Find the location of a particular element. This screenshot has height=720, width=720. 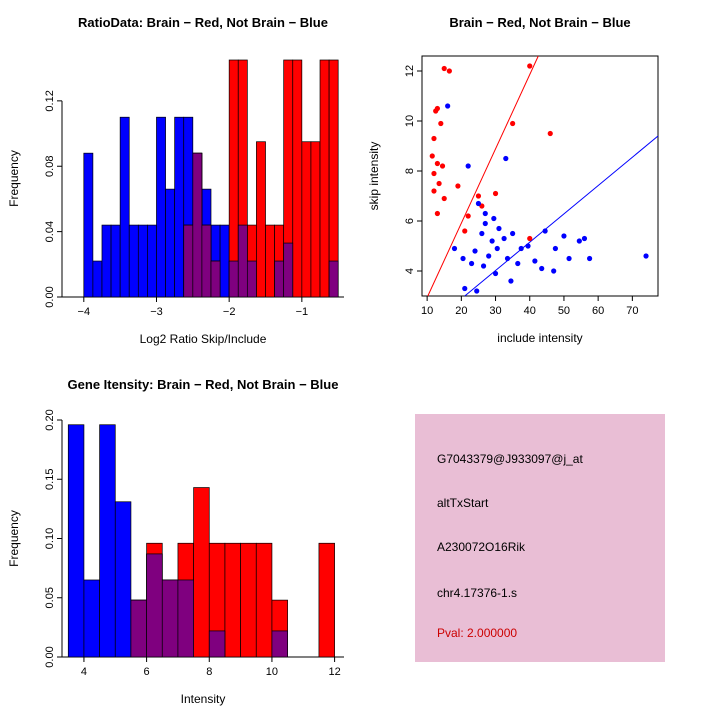

y-tick-label: 12 is located at coordinates (410, 71).